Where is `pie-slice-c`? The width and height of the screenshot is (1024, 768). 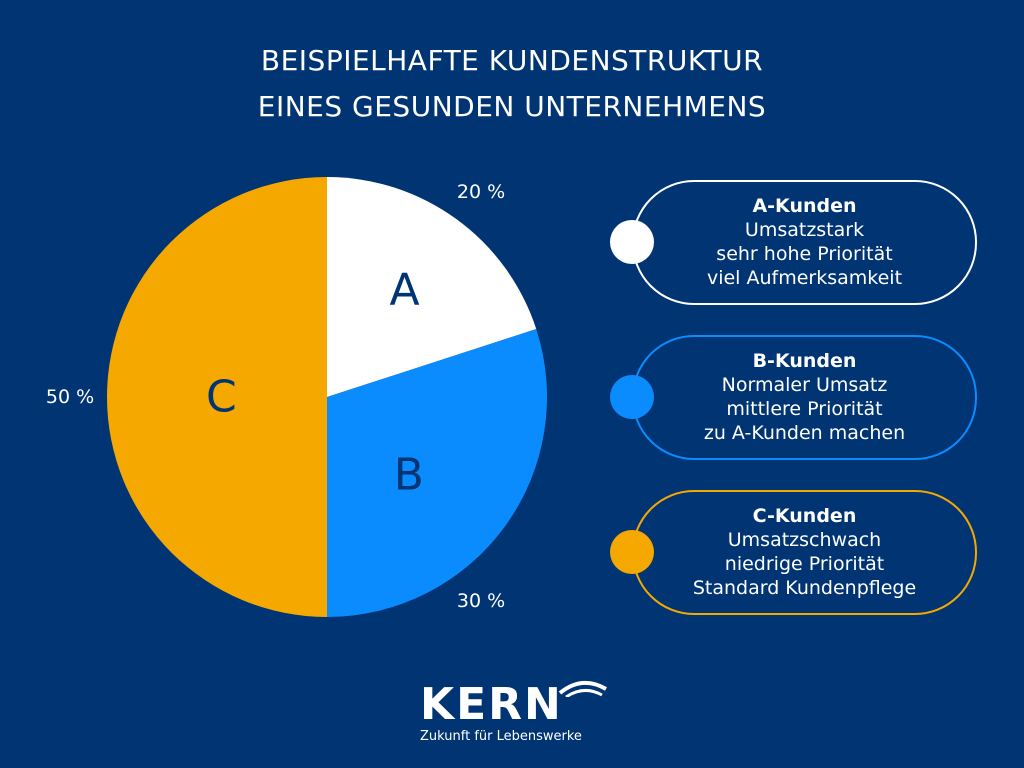 pie-slice-c is located at coordinates (217, 397).